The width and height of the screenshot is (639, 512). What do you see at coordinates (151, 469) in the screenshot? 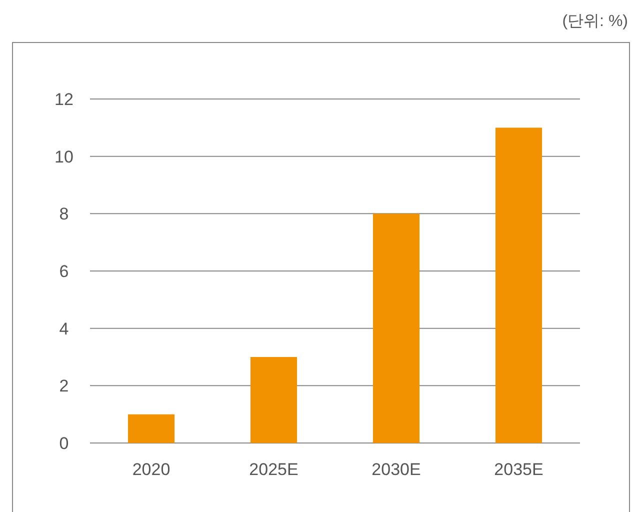
I see `x-tick-label: 2020` at bounding box center [151, 469].